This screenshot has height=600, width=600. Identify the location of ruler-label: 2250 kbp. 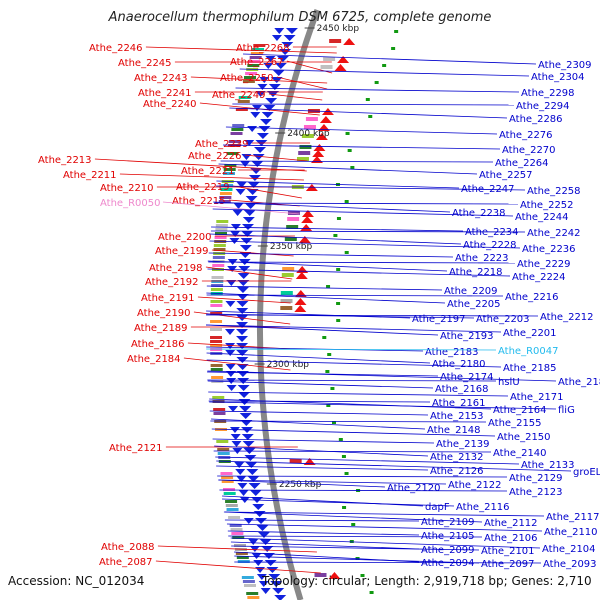
(300, 485).